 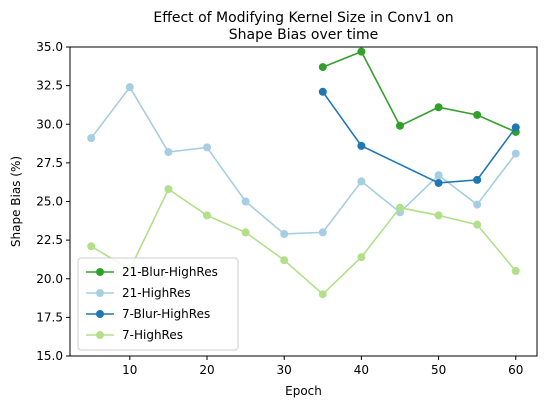 I want to click on y-tick-label: 22.5, so click(x=49, y=240).